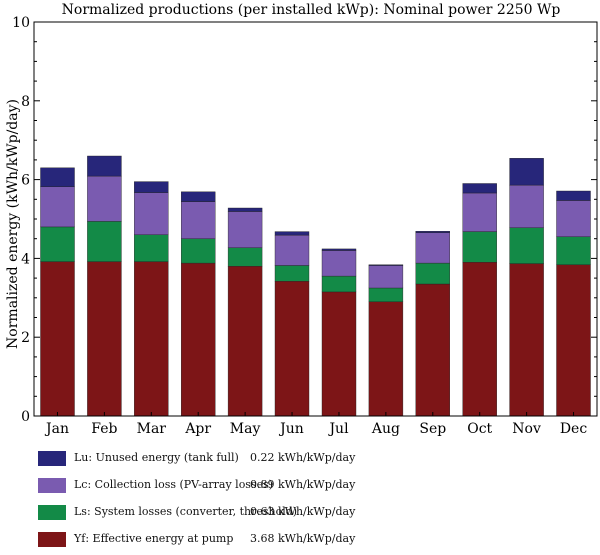 This screenshot has width=600, height=555. Describe the element at coordinates (151, 214) in the screenshot. I see `bar-segment-mar-s2` at that location.